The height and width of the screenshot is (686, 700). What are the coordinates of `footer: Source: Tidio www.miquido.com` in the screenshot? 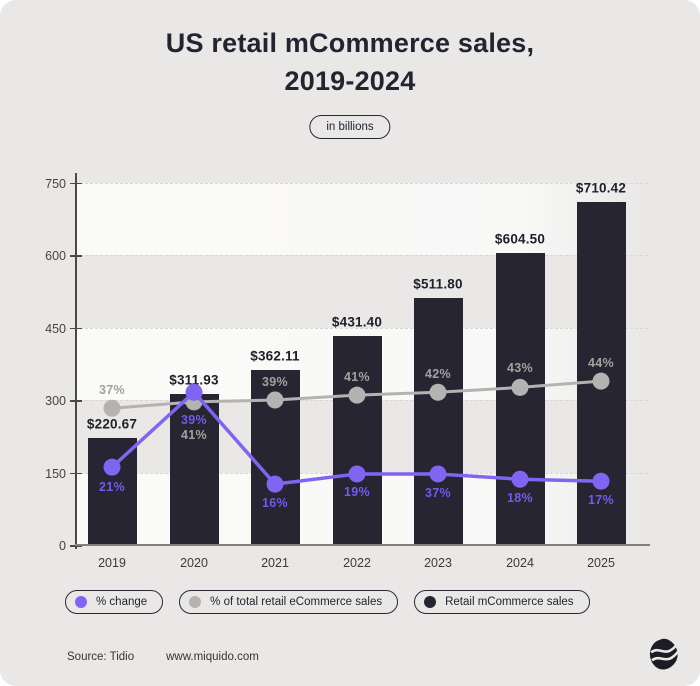 It's located at (163, 657).